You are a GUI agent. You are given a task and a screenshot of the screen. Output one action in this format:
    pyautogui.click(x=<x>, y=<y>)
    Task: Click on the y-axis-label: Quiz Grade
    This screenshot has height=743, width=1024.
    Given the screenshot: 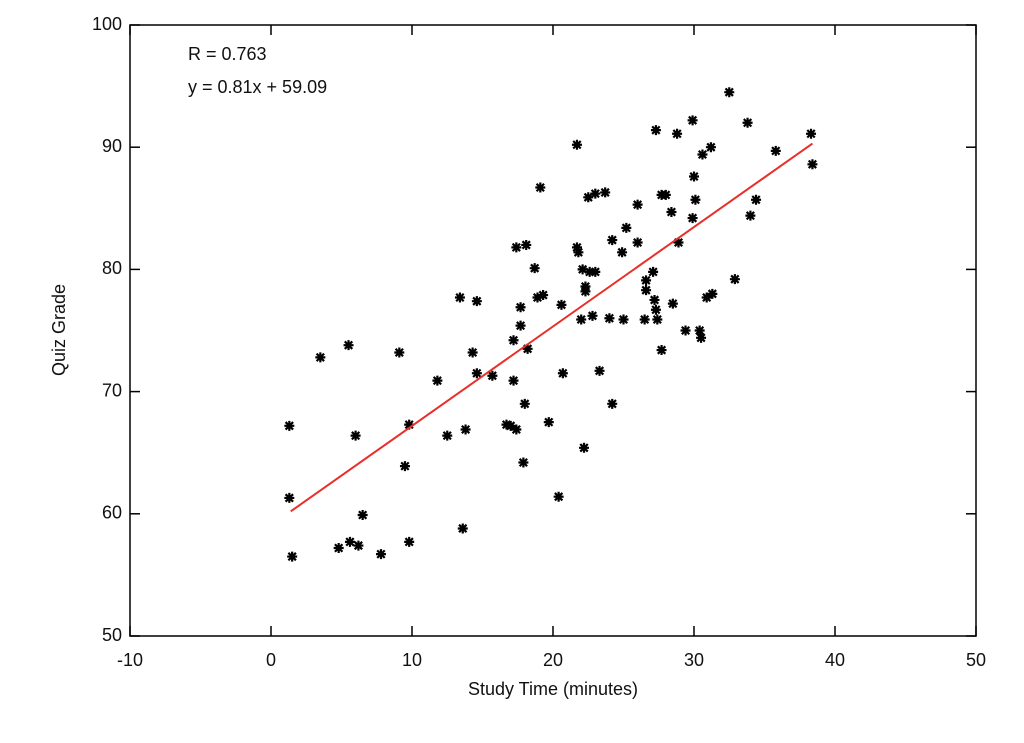 What is the action you would take?
    pyautogui.click(x=59, y=330)
    